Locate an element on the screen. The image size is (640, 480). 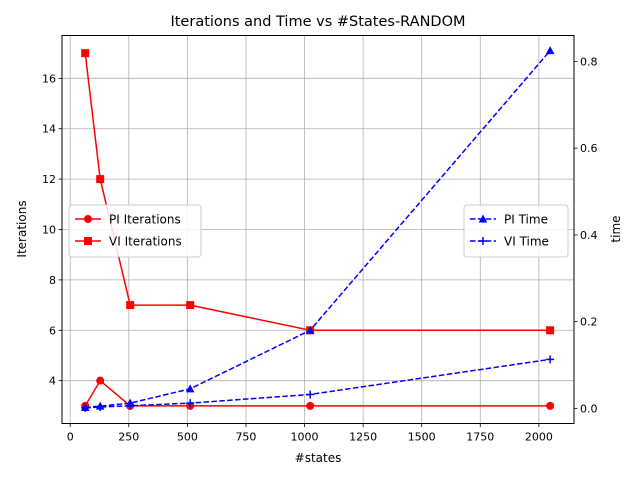
y-left-tick-label: 6 is located at coordinates (52, 330).